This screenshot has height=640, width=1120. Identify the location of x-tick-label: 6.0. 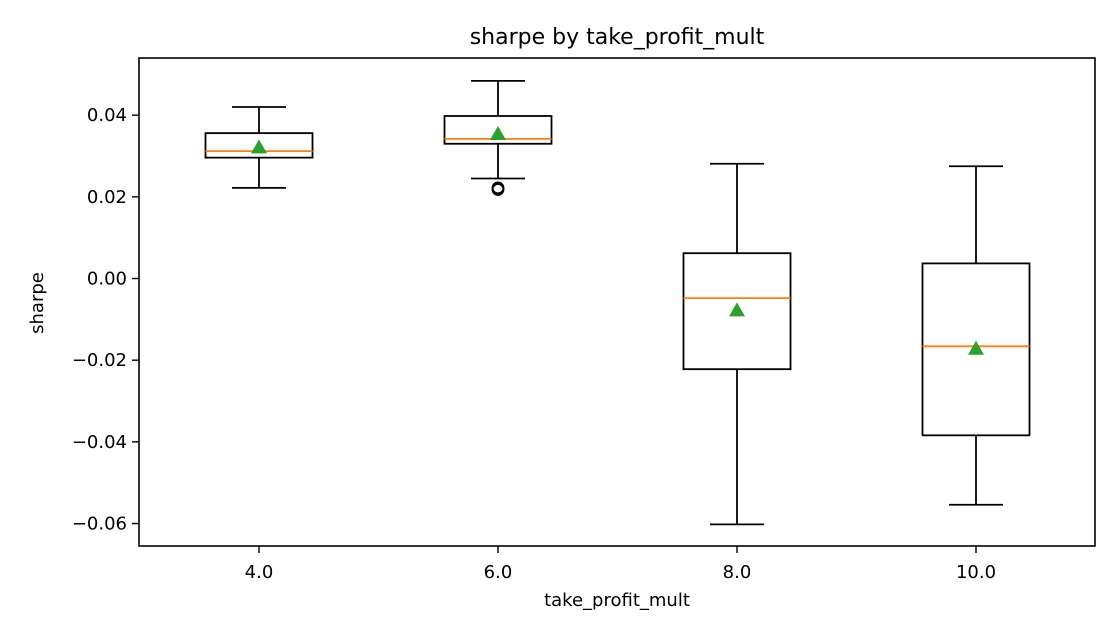
(498, 572).